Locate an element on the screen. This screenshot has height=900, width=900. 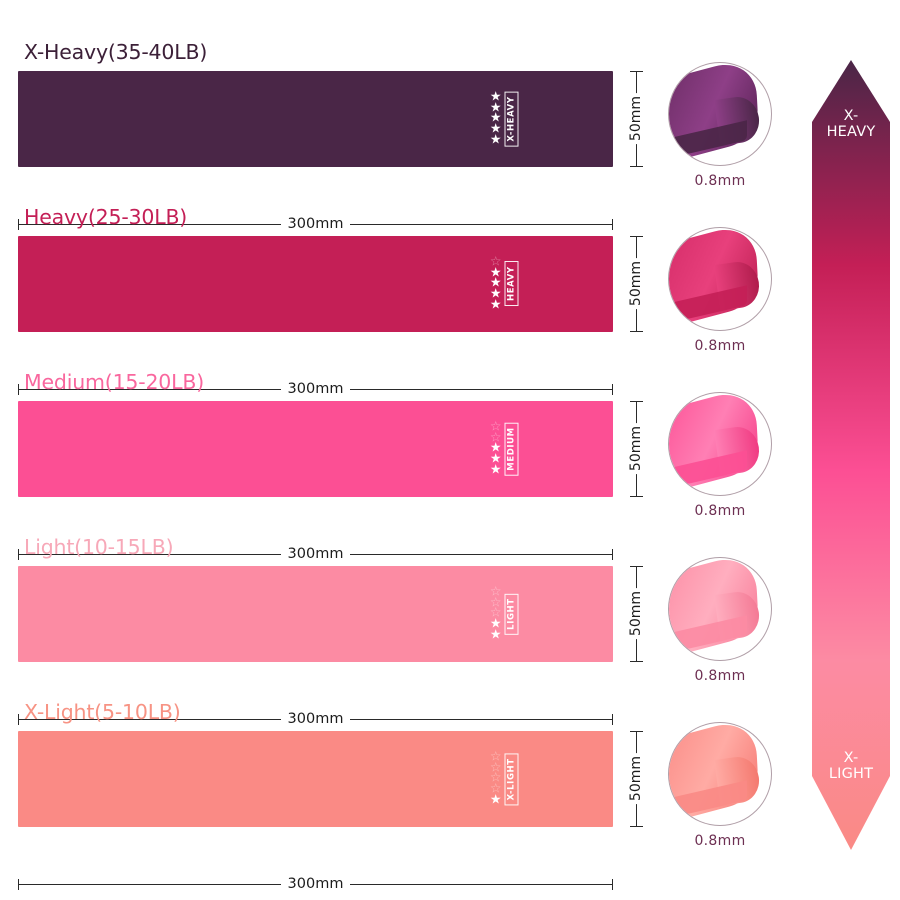
arrow-top-label-line2: HEAVY is located at coordinates (851, 132).